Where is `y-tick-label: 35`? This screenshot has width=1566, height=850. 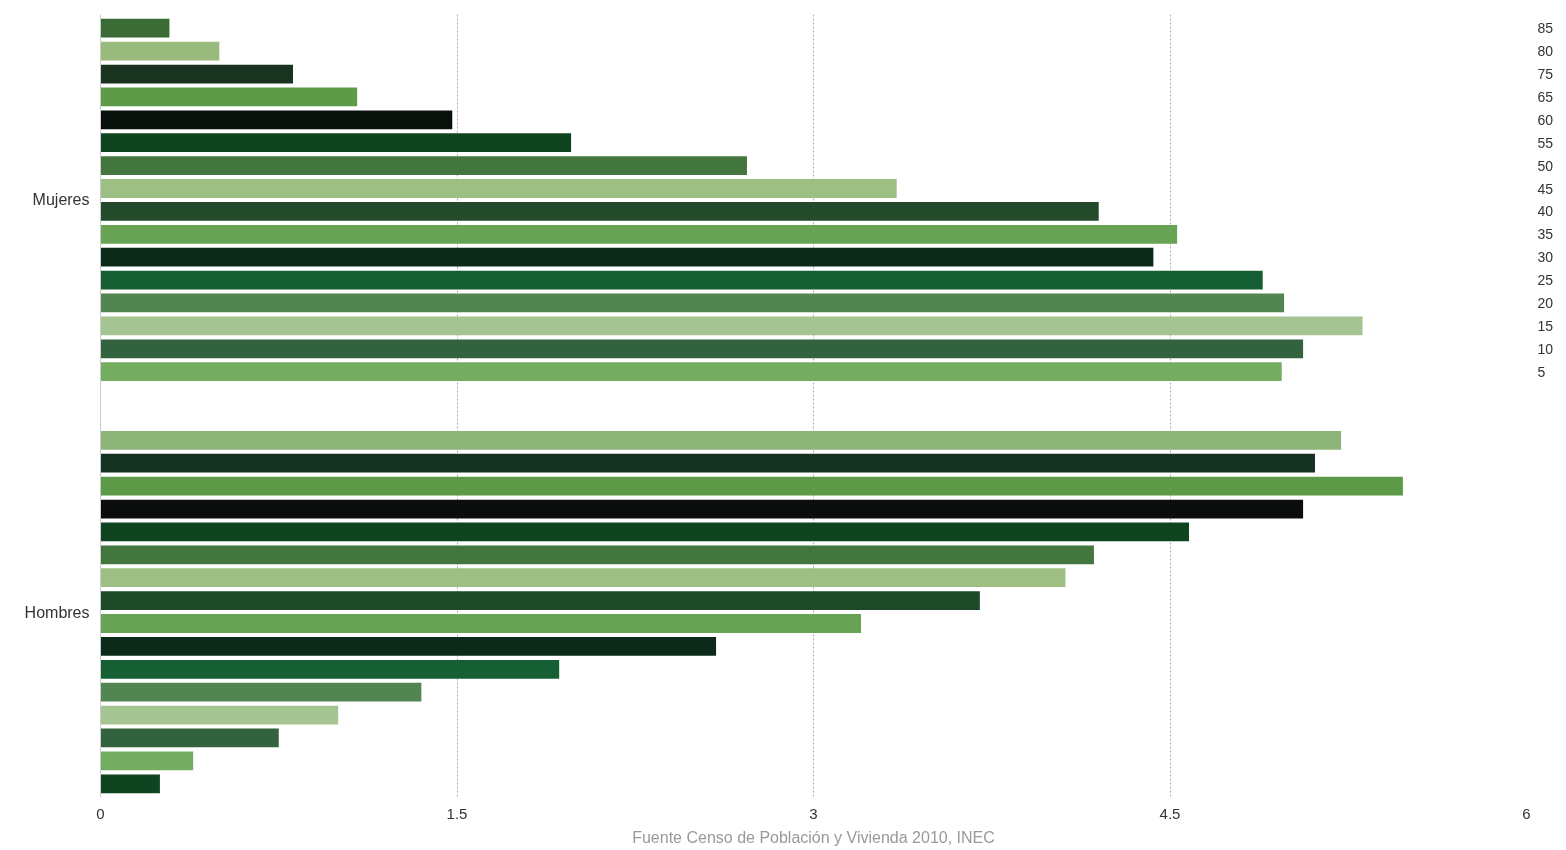 y-tick-label: 35 is located at coordinates (1545, 234).